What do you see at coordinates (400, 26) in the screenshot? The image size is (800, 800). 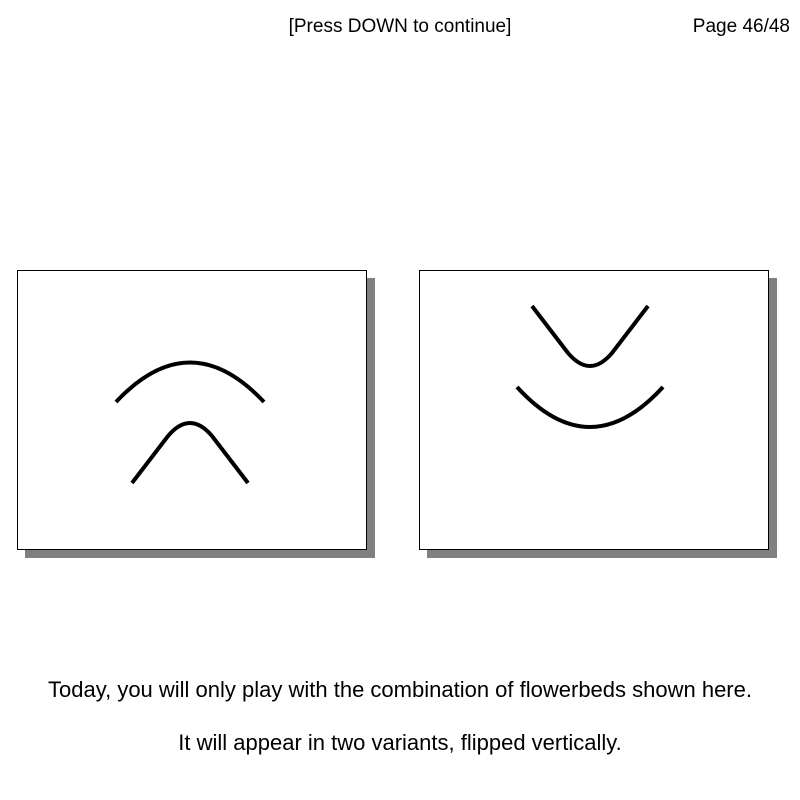 I see `continue-instruction: [Press DOWN to continue]` at bounding box center [400, 26].